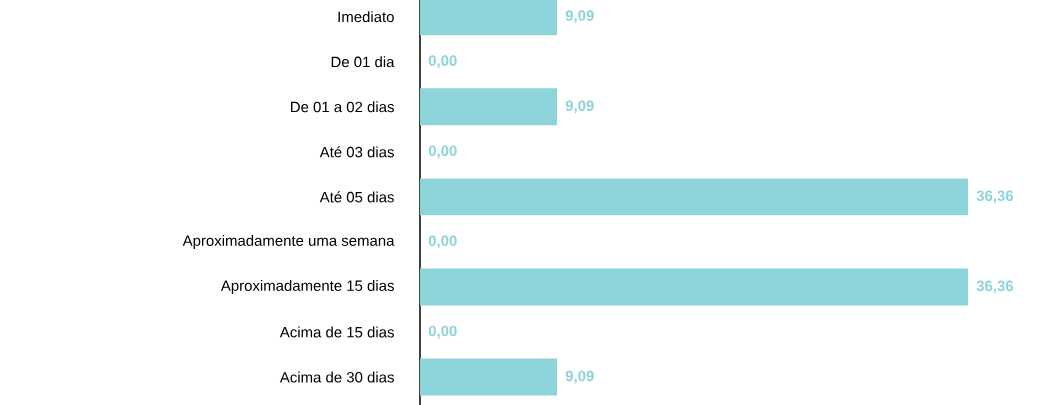 This screenshot has width=1042, height=405. Describe the element at coordinates (366, 17) in the screenshot. I see `y-tick-label: Imediato` at that location.